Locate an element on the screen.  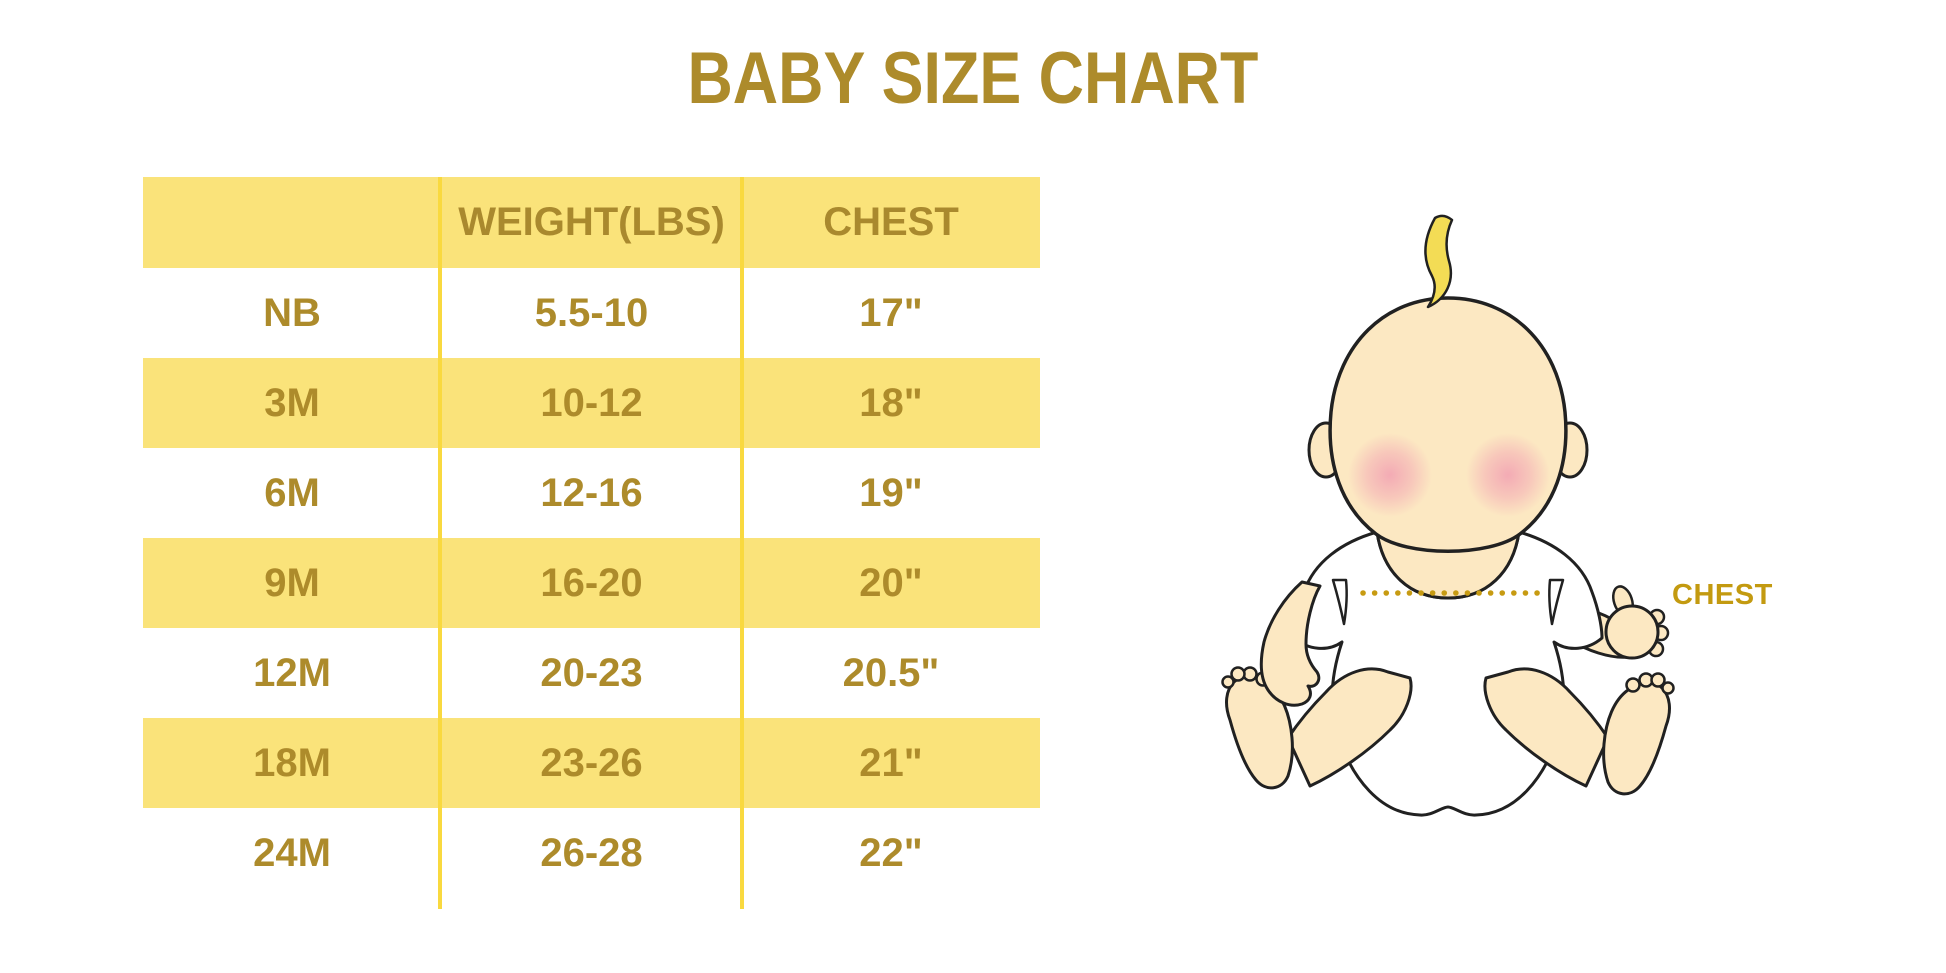
table-row: 18M 23-26 21" is located at coordinates (591, 763).